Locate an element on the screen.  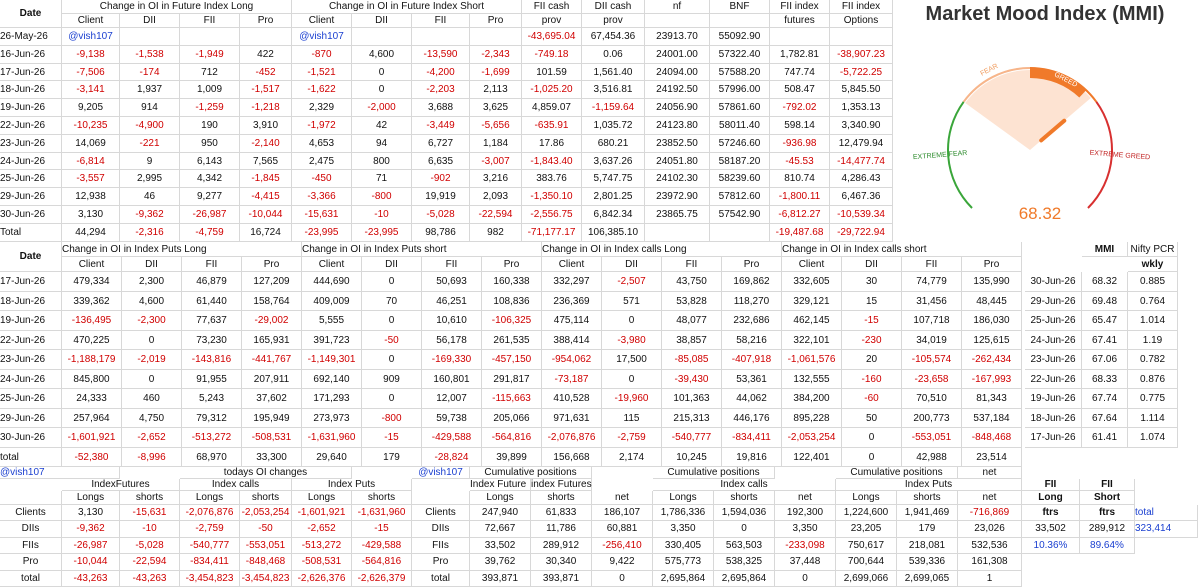
cell: 6,467.36 is located at coordinates (861, 197).